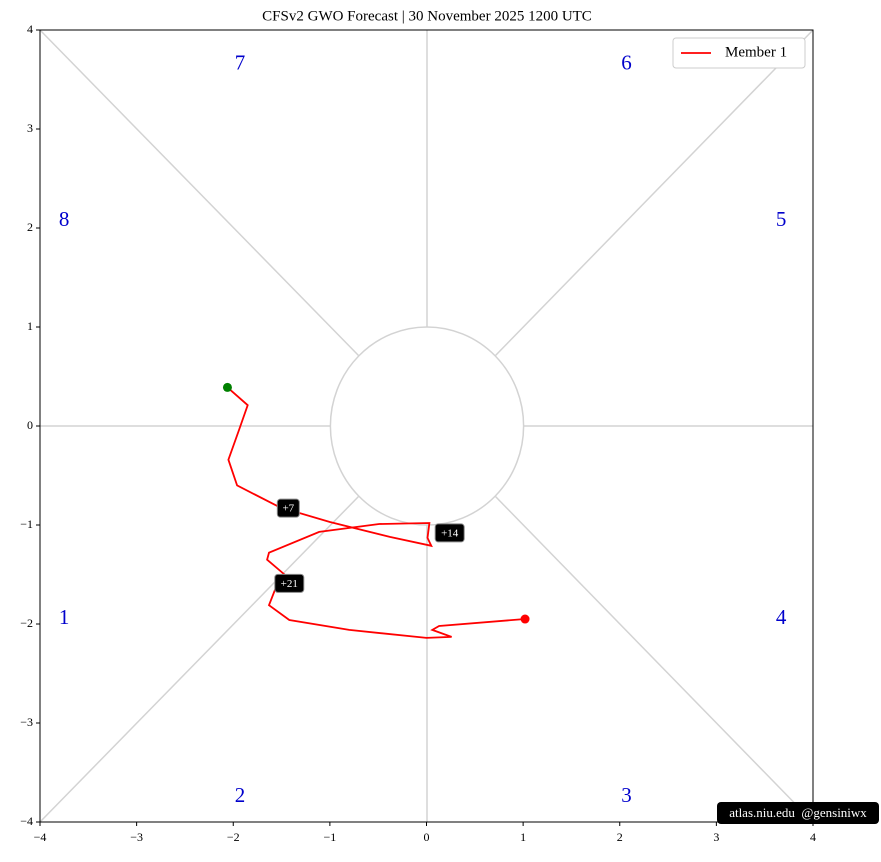 Image resolution: width=881 pixels, height=862 pixels. I want to click on phase-label: 5, so click(781, 219).